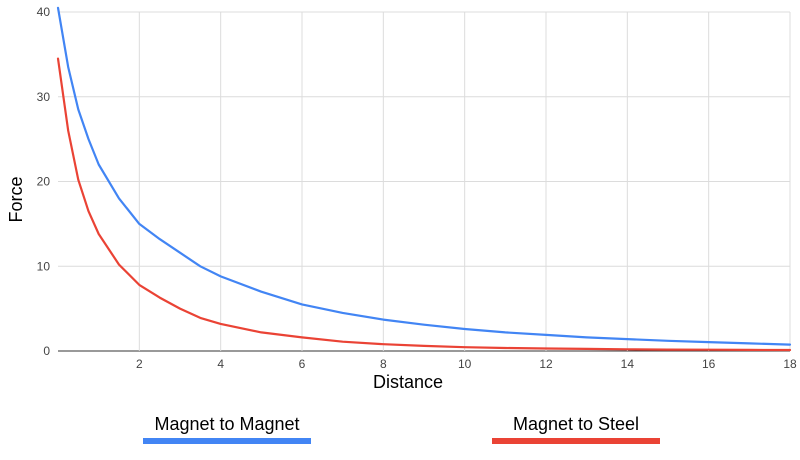 The height and width of the screenshot is (460, 800). I want to click on x-tick-label: 16, so click(709, 364).